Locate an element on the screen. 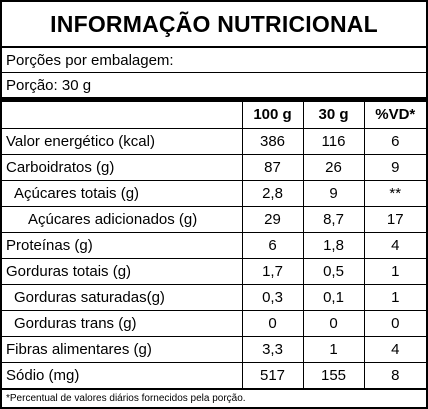 This screenshot has height=409, width=428. table-row: Valor energético (kcal) 386 116 6 is located at coordinates (214, 141).